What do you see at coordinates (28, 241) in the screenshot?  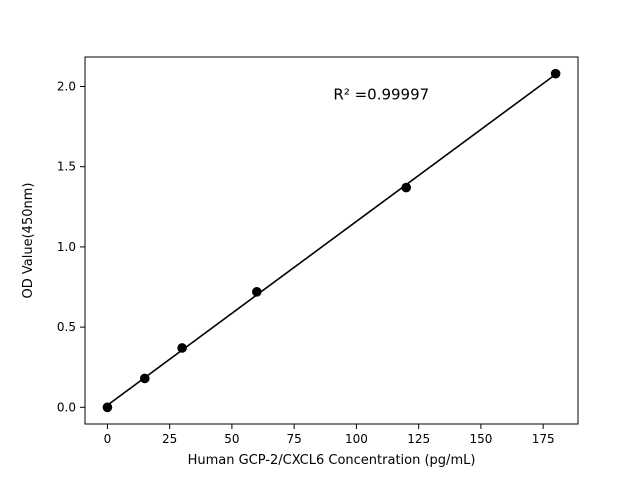 I see `y-axis-label: OD Value(450nm)` at bounding box center [28, 241].